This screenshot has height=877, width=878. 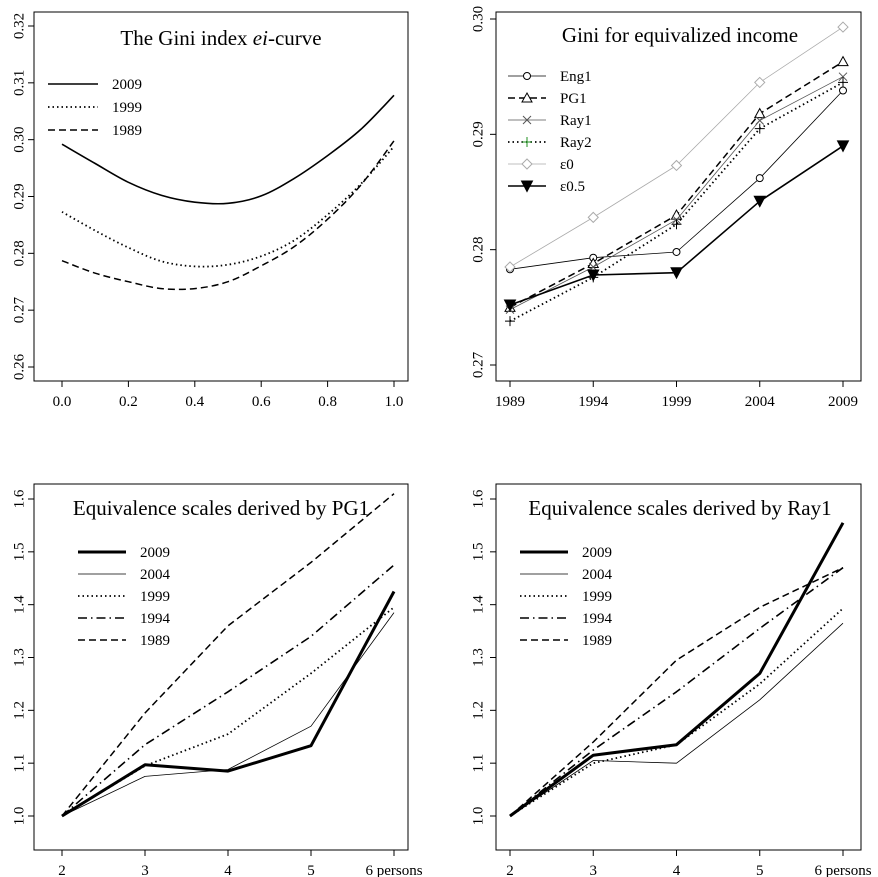 What do you see at coordinates (573, 99) in the screenshot?
I see `legend-label: PG1` at bounding box center [573, 99].